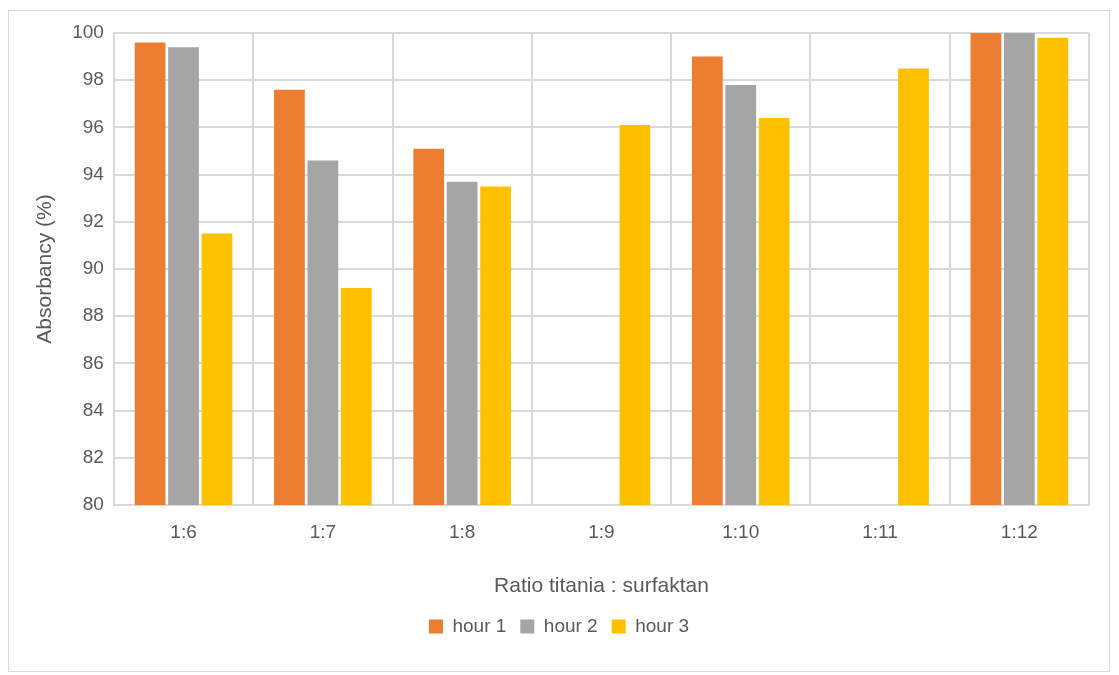 Image resolution: width=1119 pixels, height=675 pixels. I want to click on y-axis-title: Absorbancy (%), so click(44, 269).